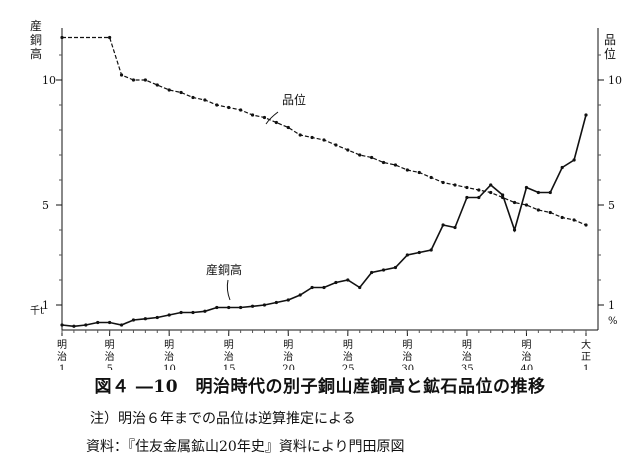  I want to click on x-tick-era2: 正, so click(586, 357).